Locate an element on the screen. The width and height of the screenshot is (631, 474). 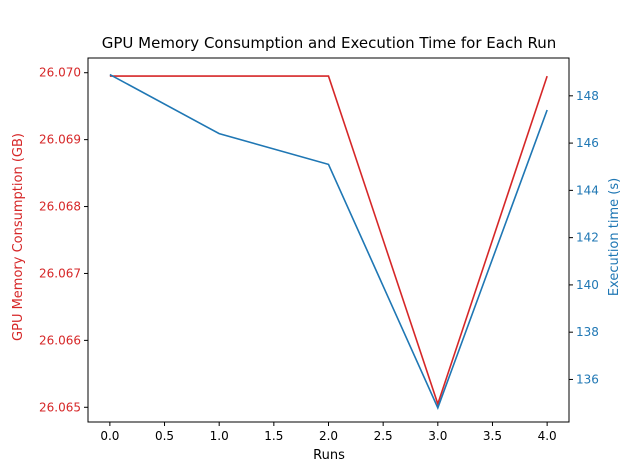
x-tick-label-2: 1.0 is located at coordinates (219, 436).